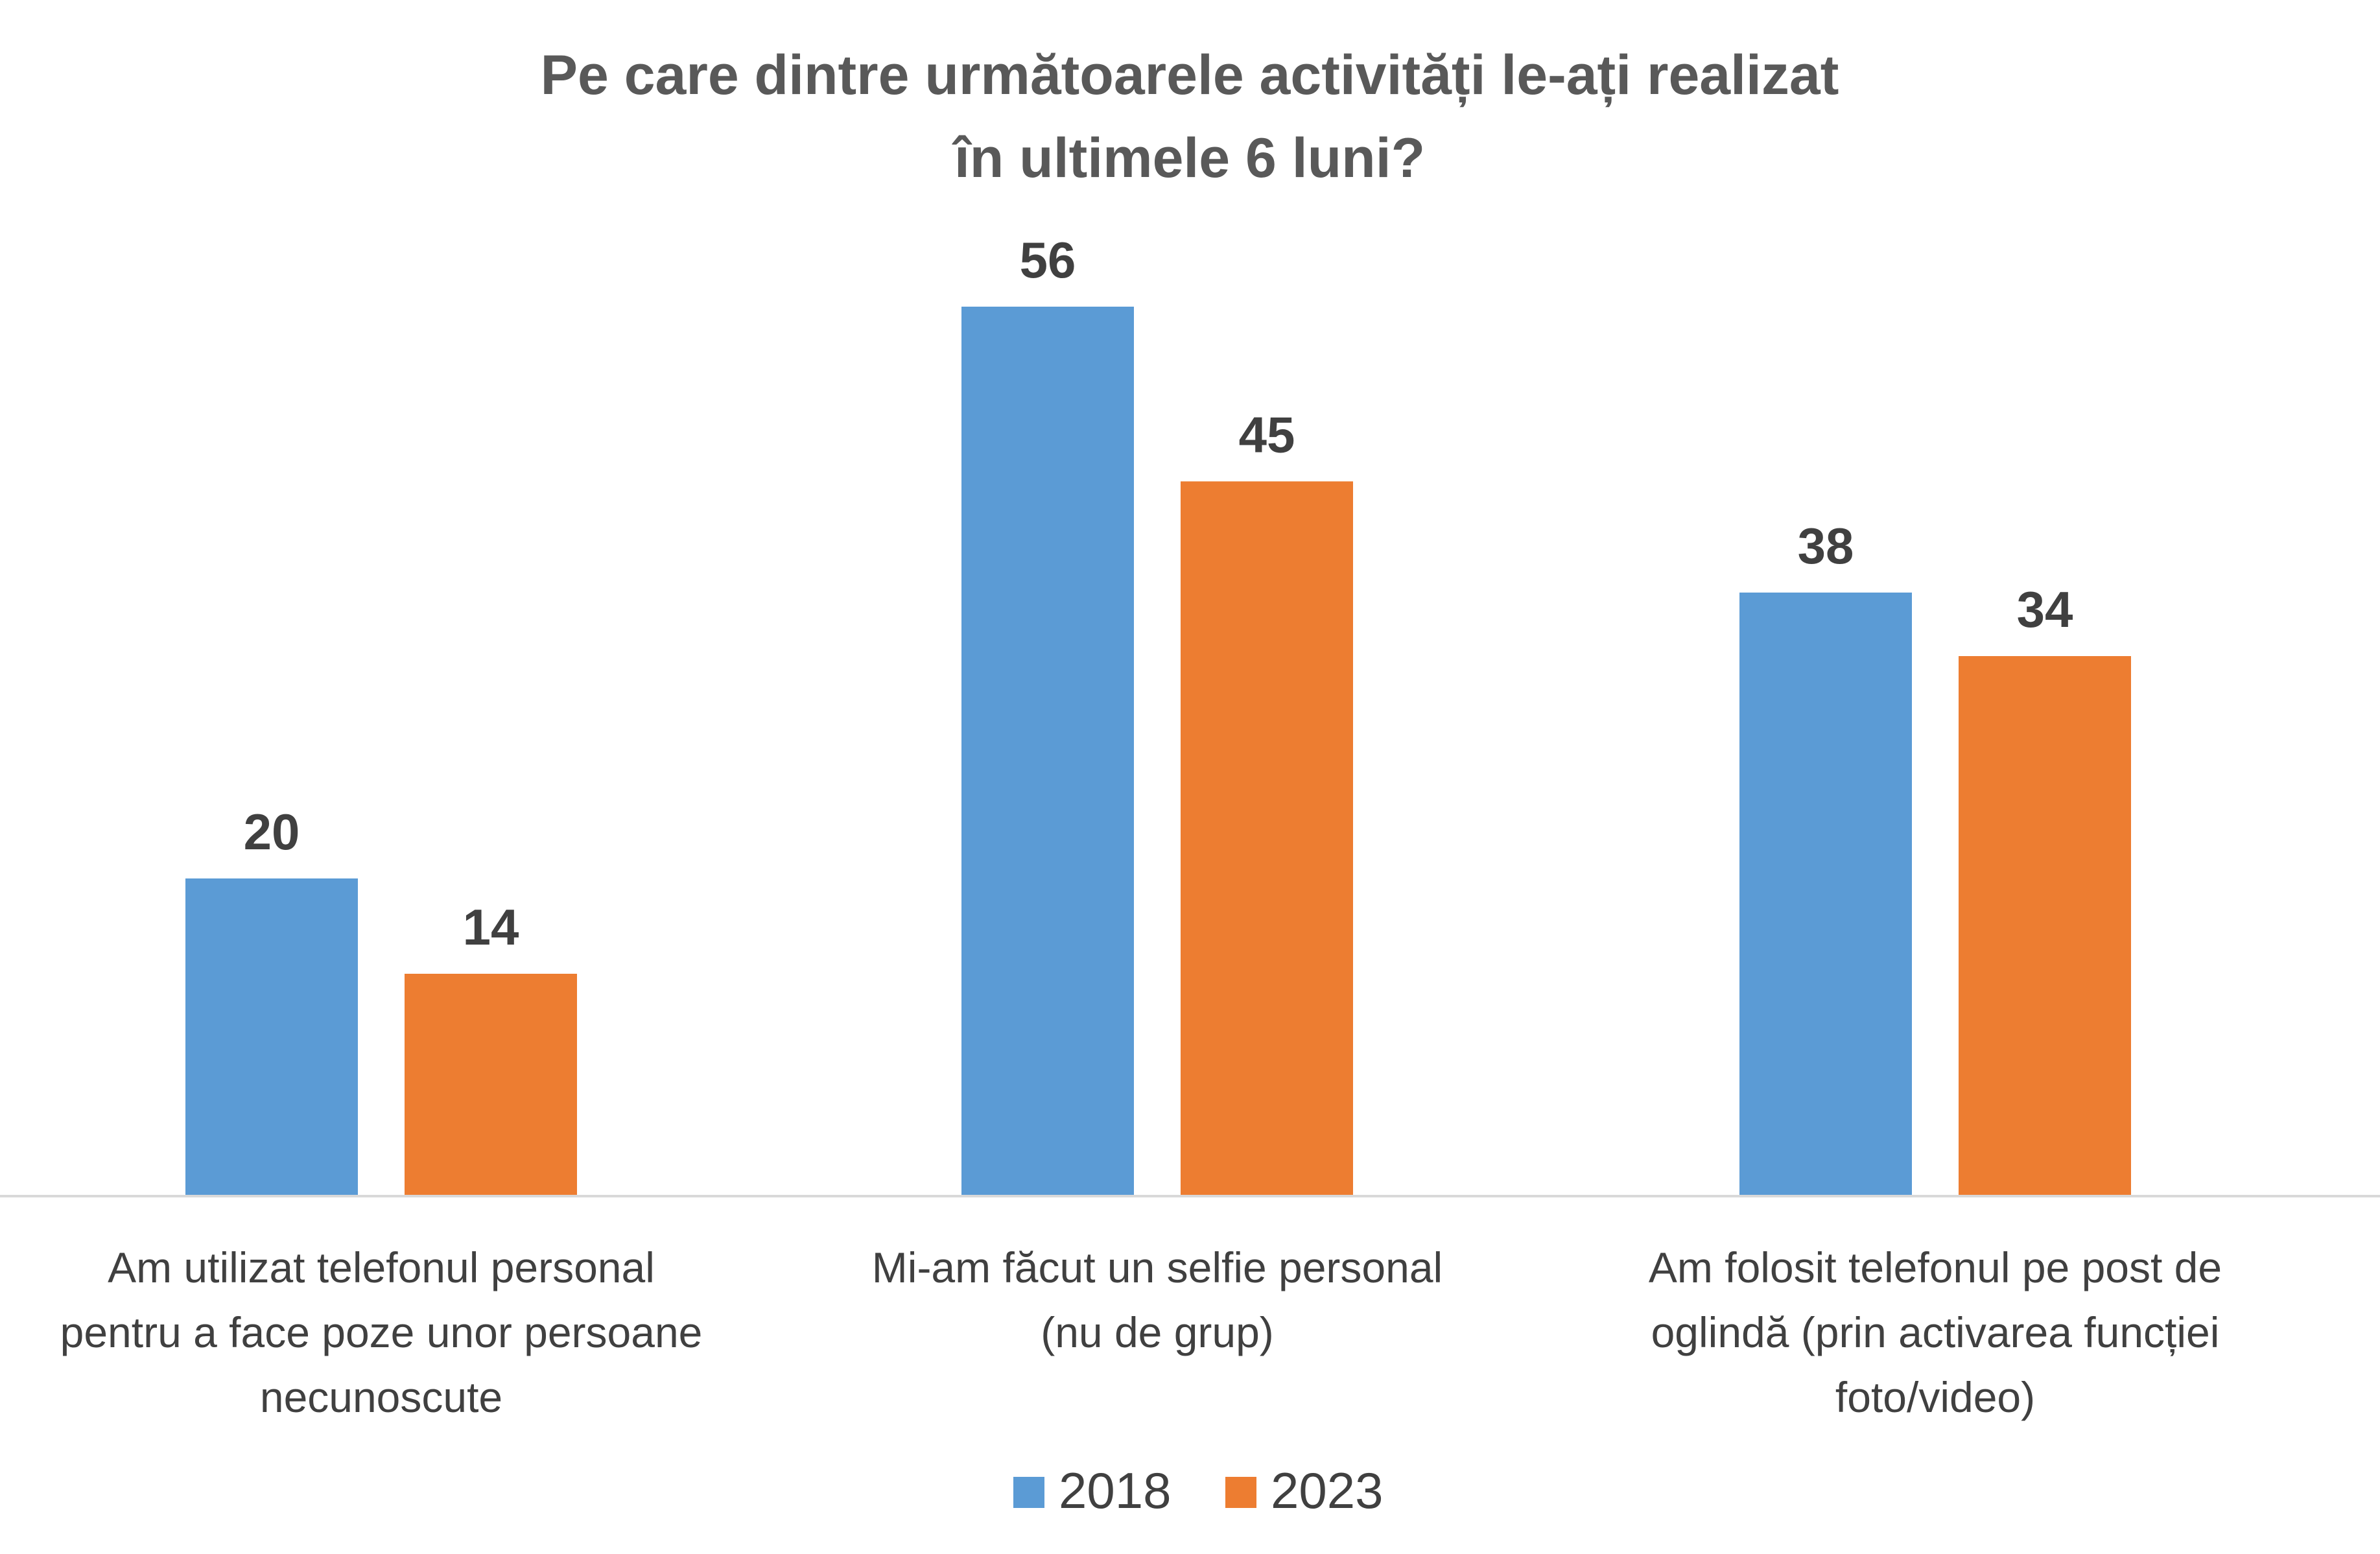  What do you see at coordinates (1198, 1490) in the screenshot?
I see `legend: 2018 2023` at bounding box center [1198, 1490].